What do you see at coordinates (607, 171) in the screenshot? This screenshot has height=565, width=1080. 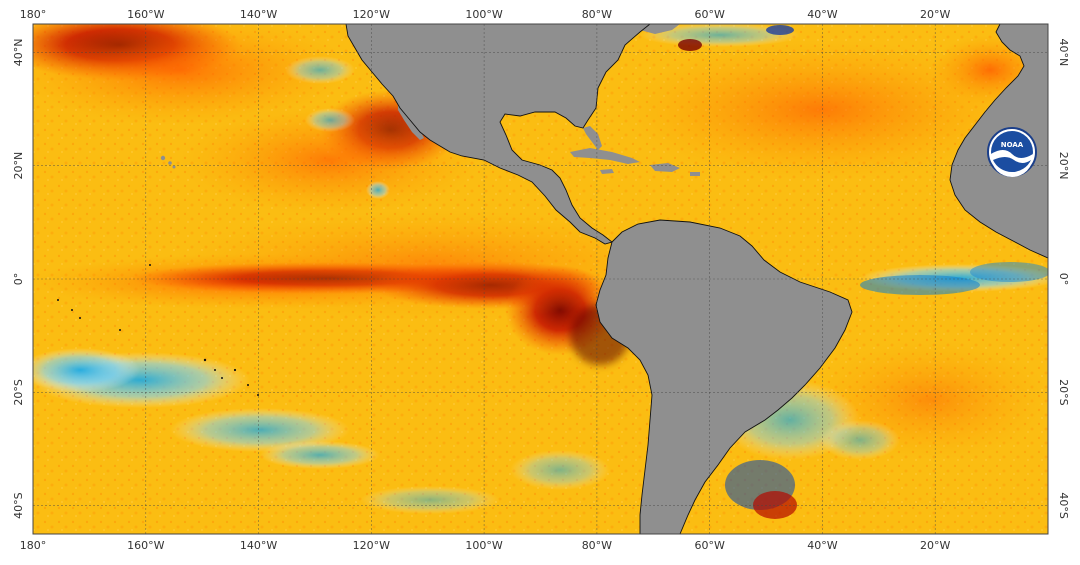 I see `jamaica-land` at bounding box center [607, 171].